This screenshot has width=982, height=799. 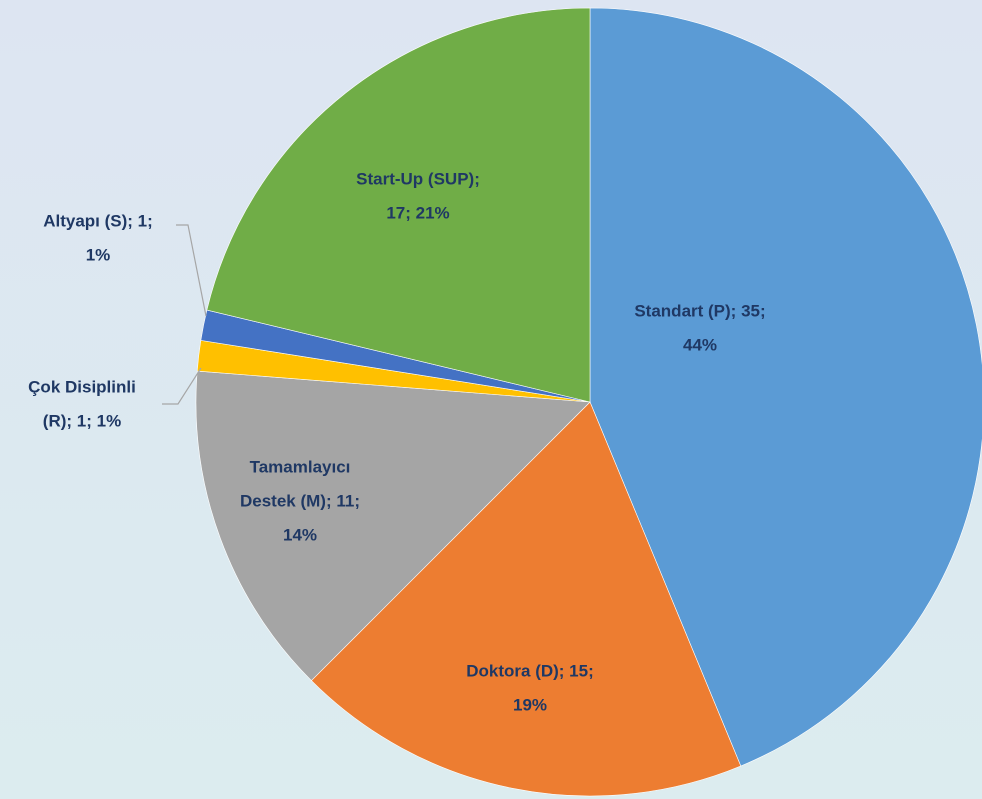 What do you see at coordinates (699, 310) in the screenshot?
I see `data-label: Standart (P); 35;` at bounding box center [699, 310].